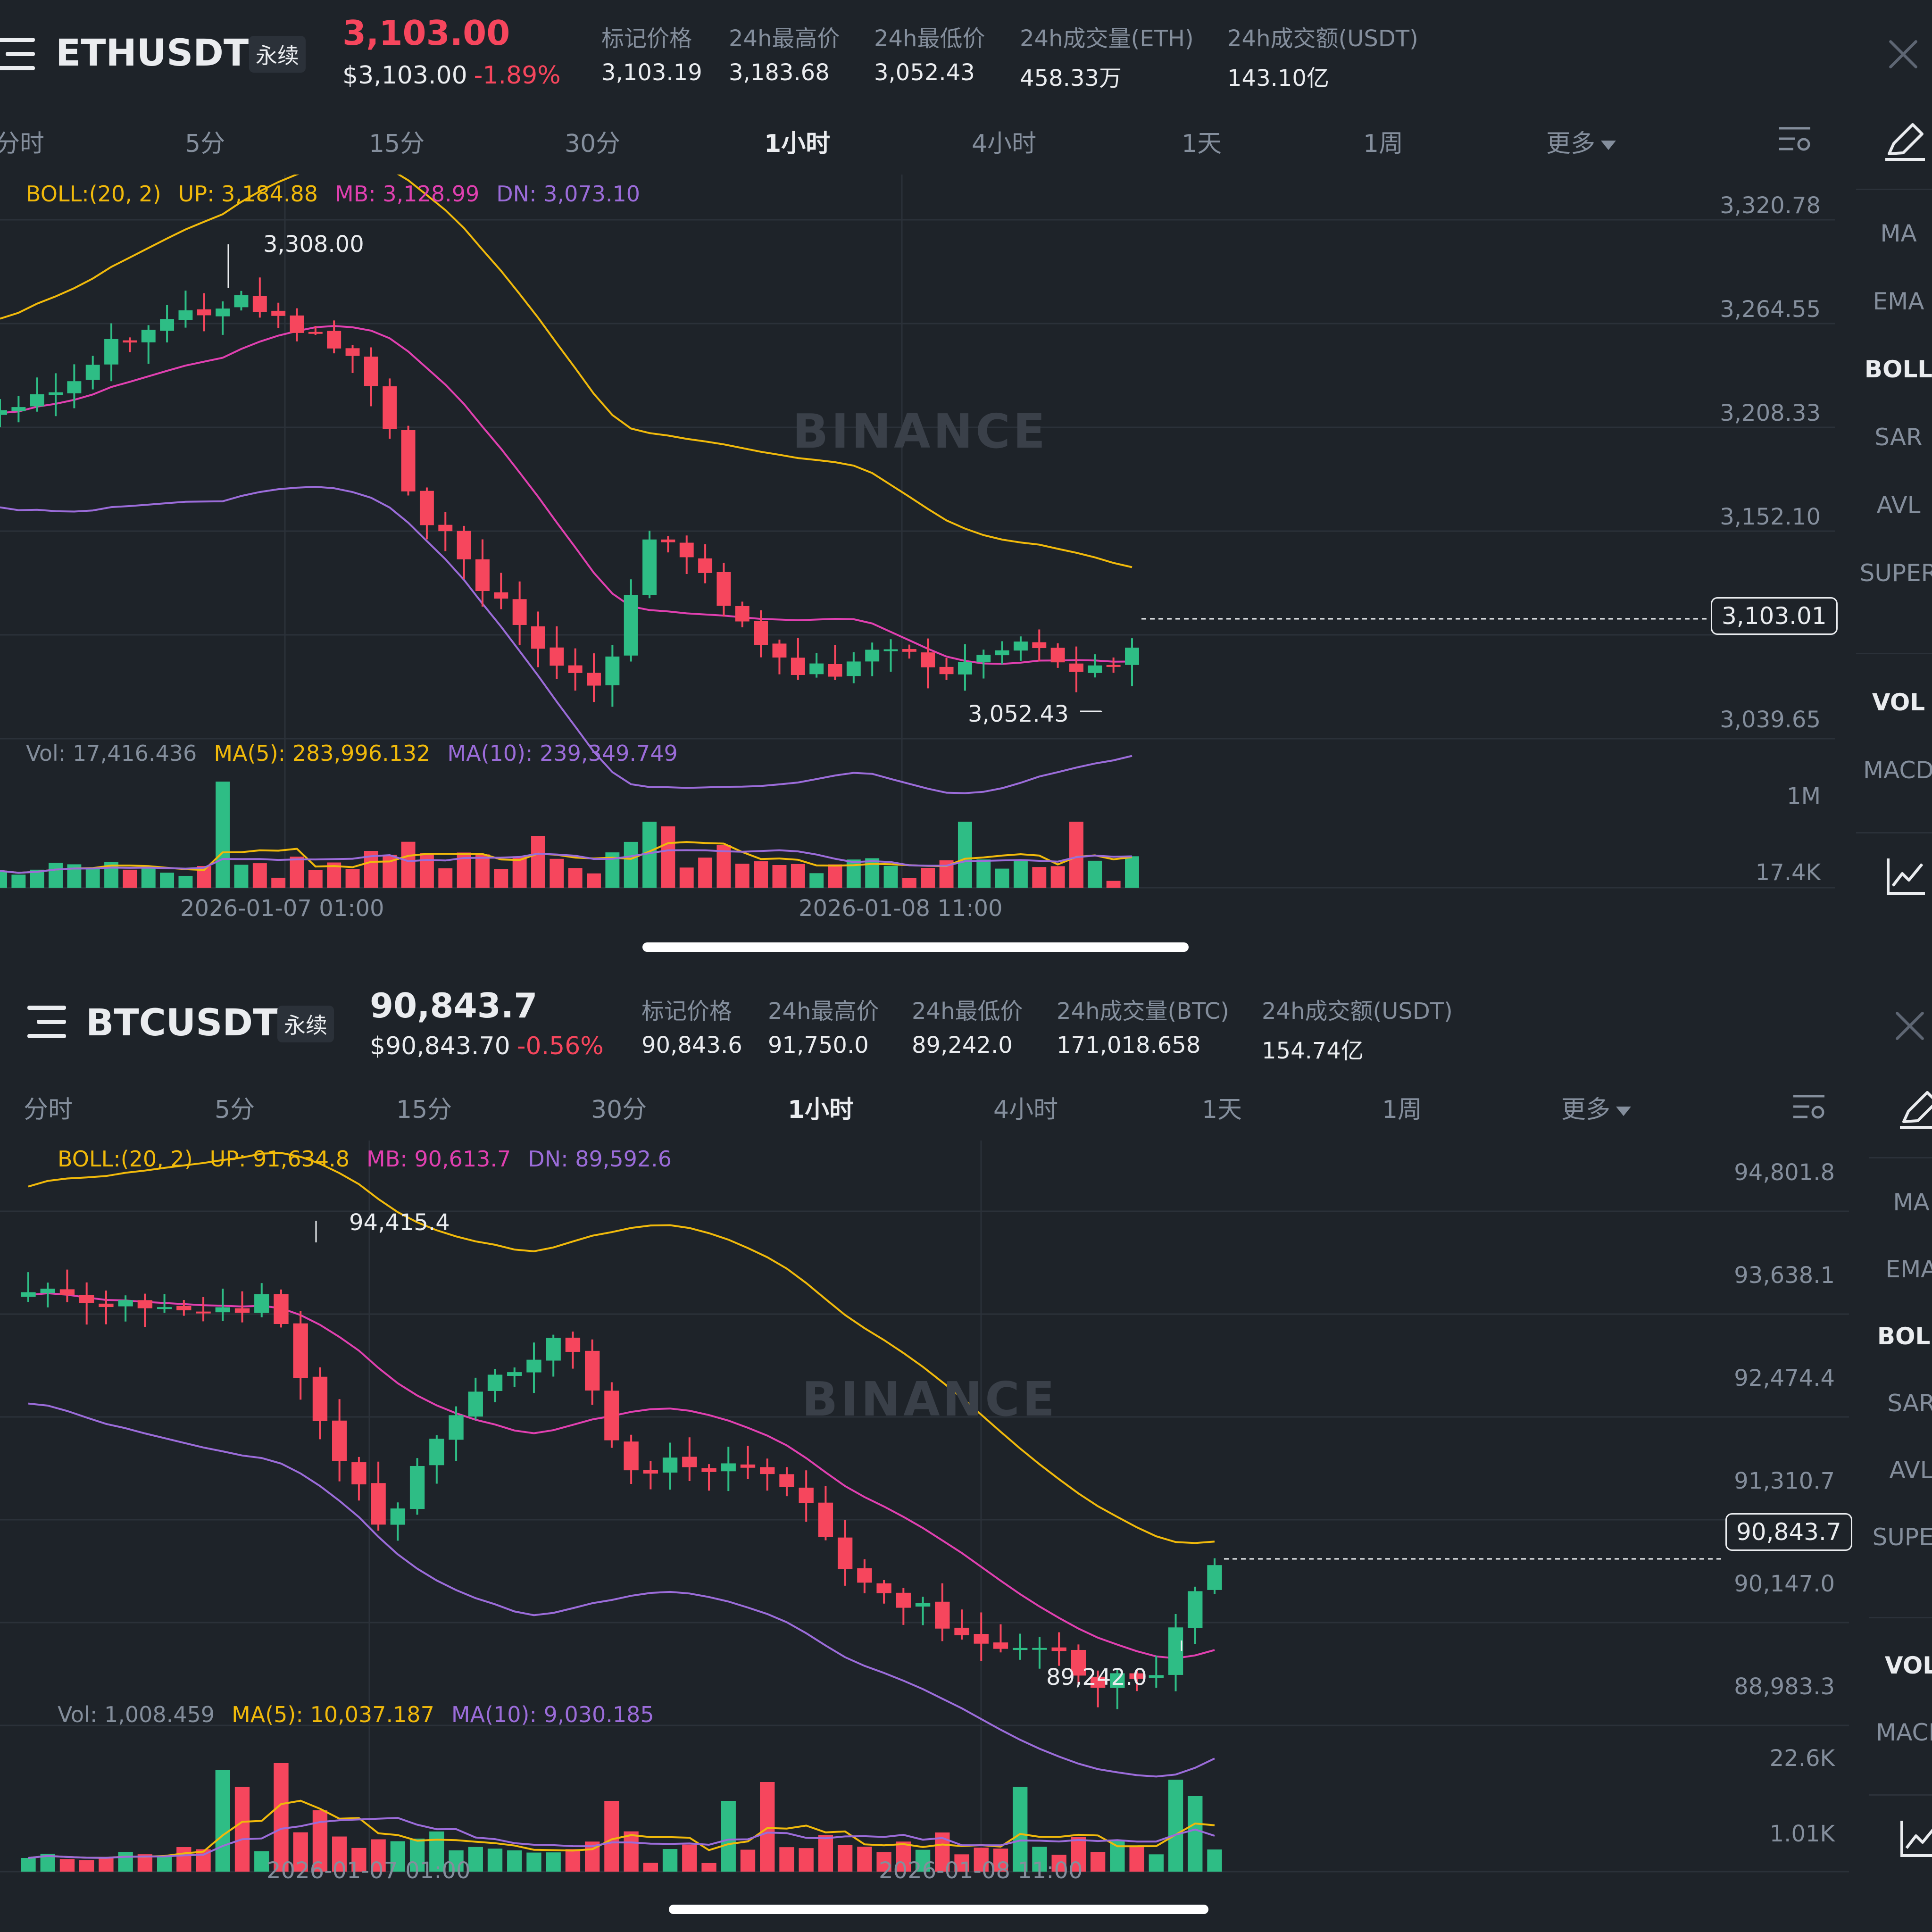  What do you see at coordinates (369, 1871) in the screenshot?
I see `x-tick: 2026-01-07 01:00` at bounding box center [369, 1871].